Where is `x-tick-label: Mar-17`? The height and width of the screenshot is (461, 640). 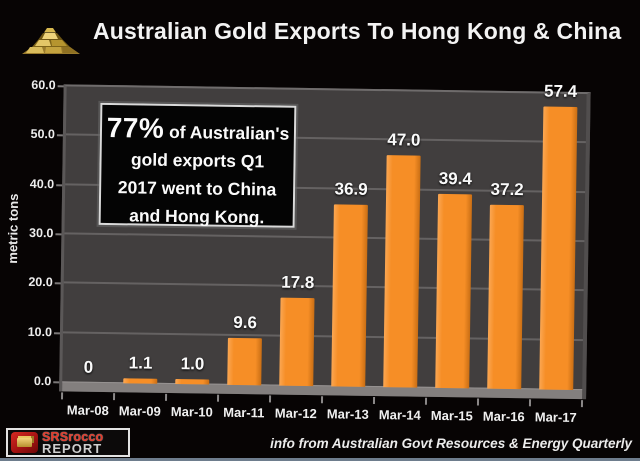
x-tick-label: Mar-17 is located at coordinates (555, 417).